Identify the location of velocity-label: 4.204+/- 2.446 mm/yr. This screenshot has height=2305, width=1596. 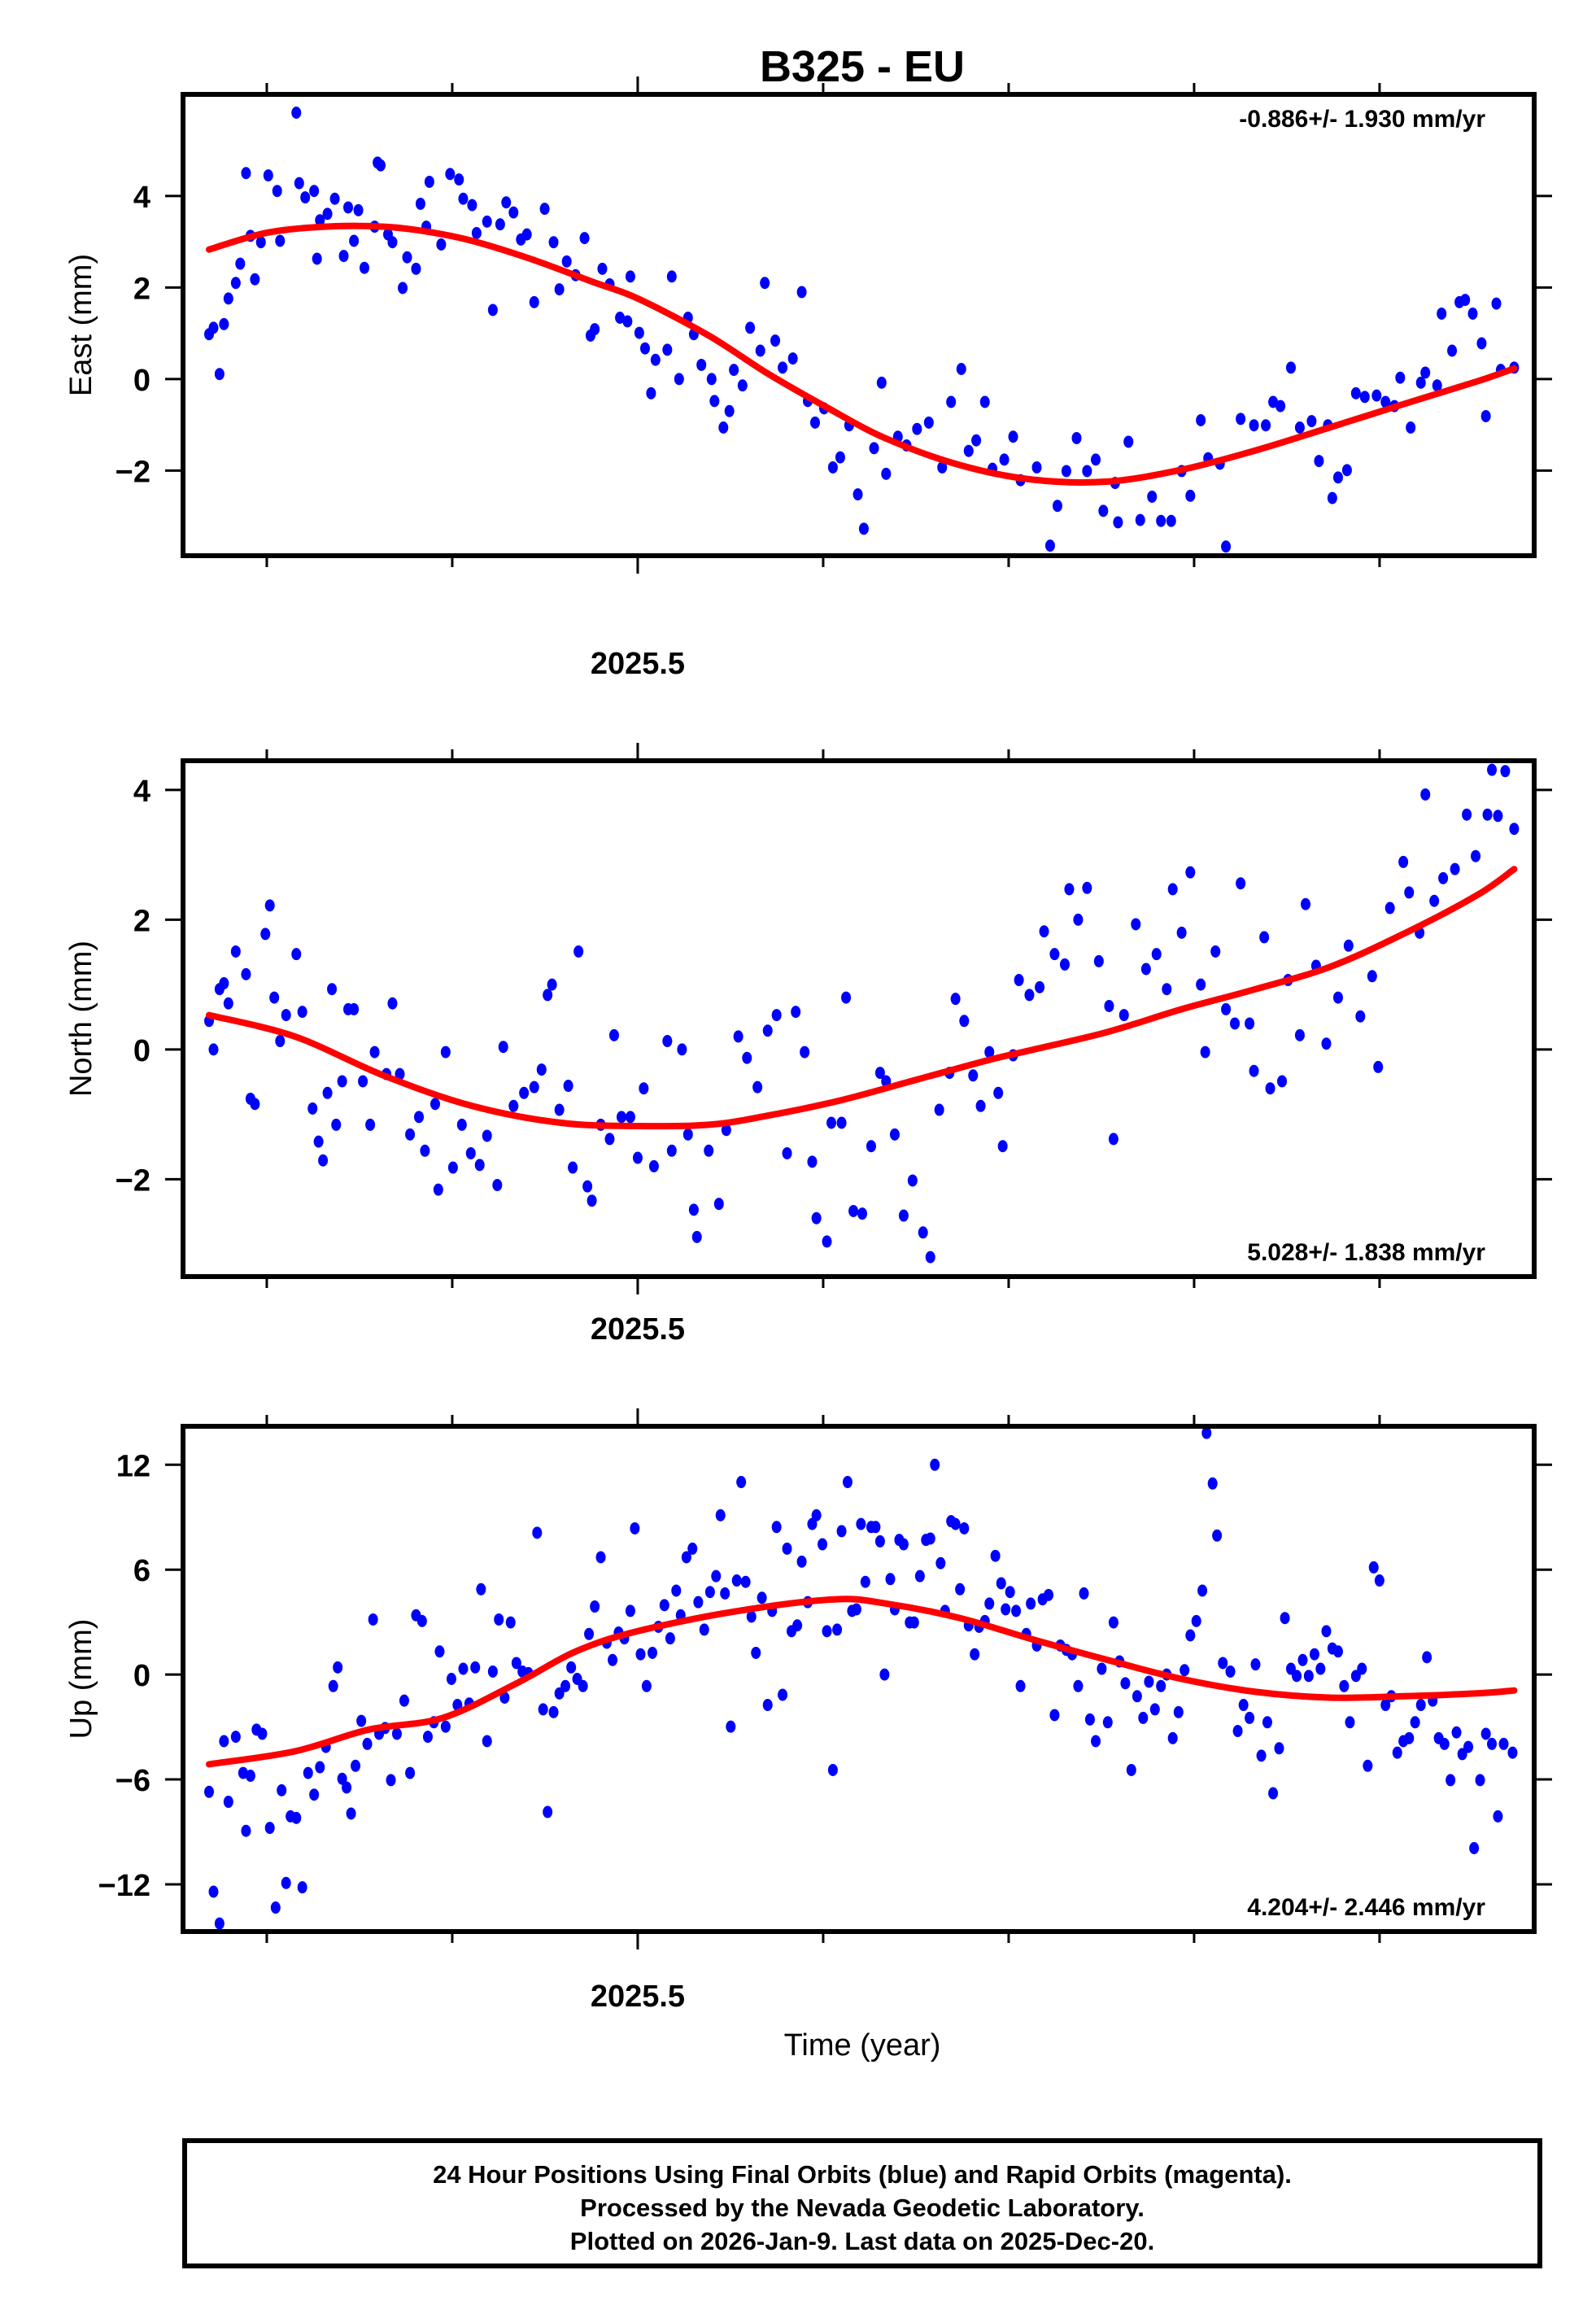
(1366, 1907).